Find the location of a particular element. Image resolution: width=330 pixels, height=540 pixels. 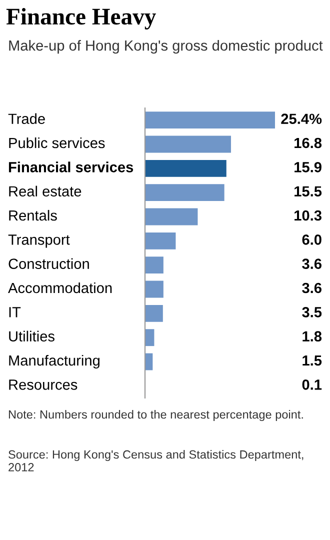

data-label: 3.5 is located at coordinates (312, 312).